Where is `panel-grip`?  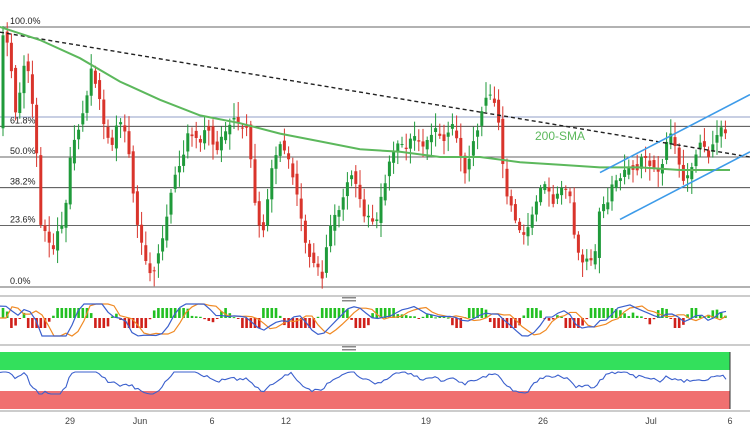
panel-grip is located at coordinates (349, 350).